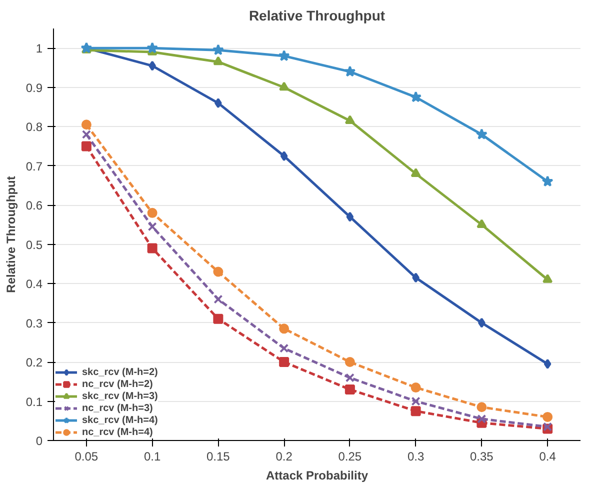 The width and height of the screenshot is (592, 492). Describe the element at coordinates (415, 457) in the screenshot. I see `x-tick-label: 0.3` at that location.